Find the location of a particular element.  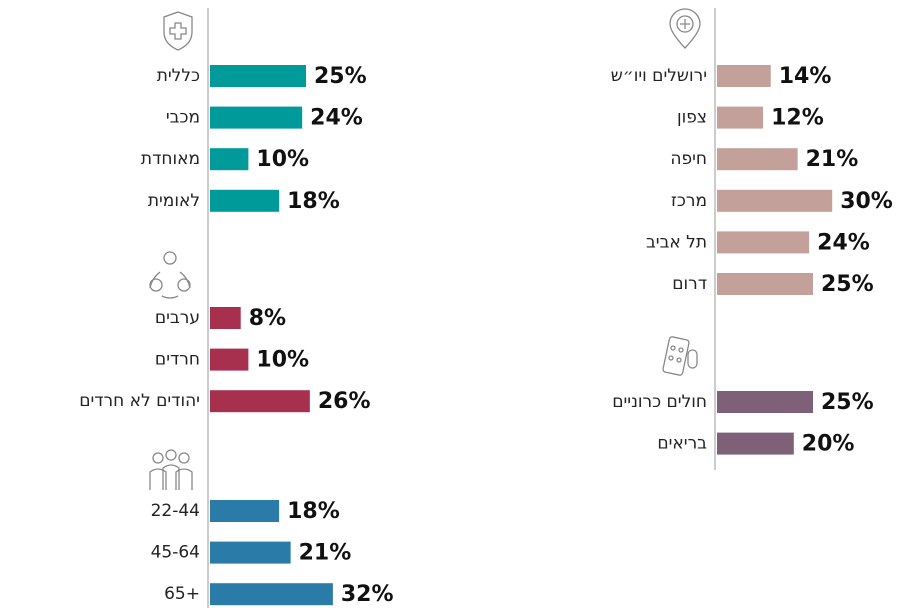

category-label: ערבים is located at coordinates (177, 318).